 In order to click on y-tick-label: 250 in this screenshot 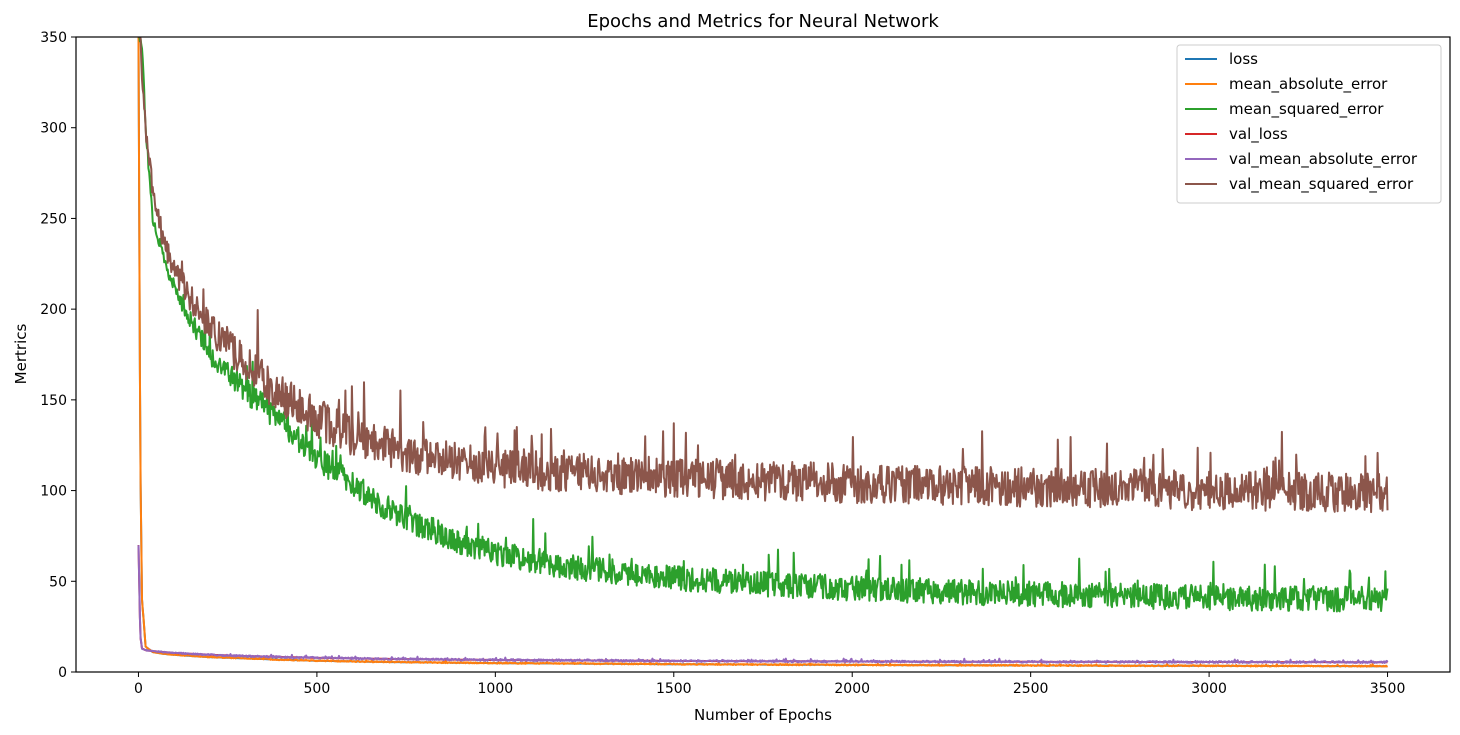, I will do `click(53, 219)`.